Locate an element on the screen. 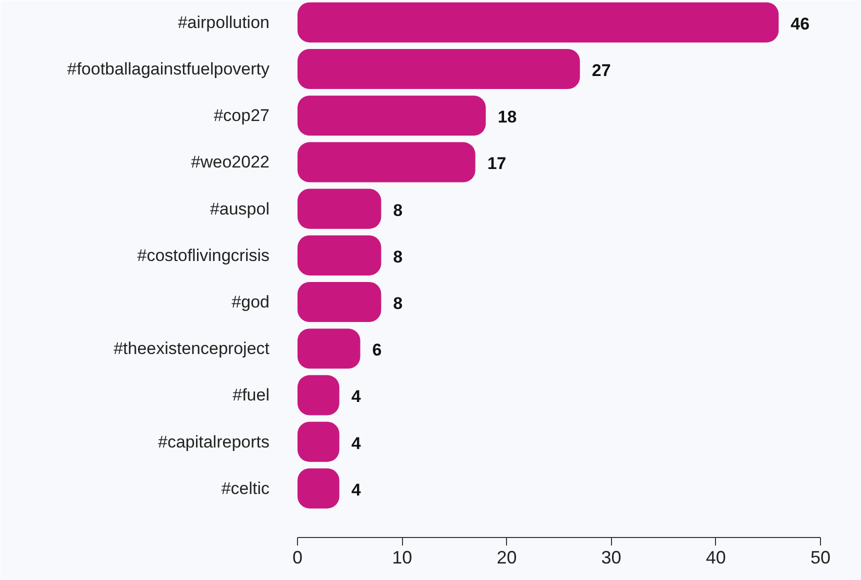  y-tick-label: #theexistenceproject is located at coordinates (192, 348).